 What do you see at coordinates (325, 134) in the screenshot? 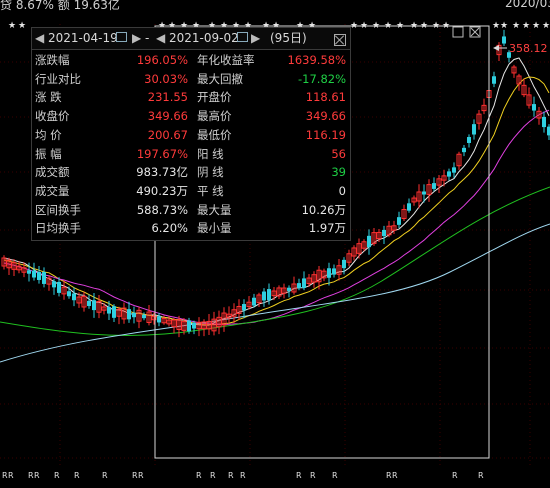
I see `stat-value: 116.19` at bounding box center [325, 134].